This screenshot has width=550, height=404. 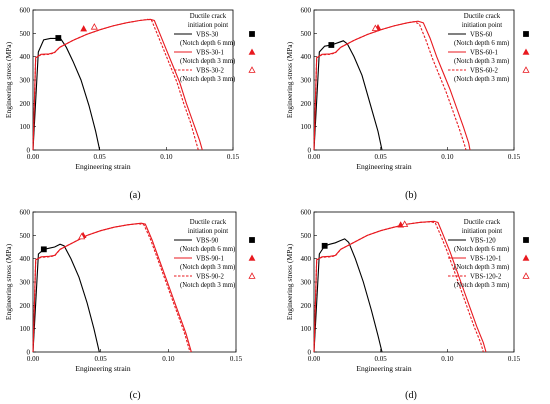 I want to click on legend-series-name: VBS-30-1, so click(x=210, y=53).